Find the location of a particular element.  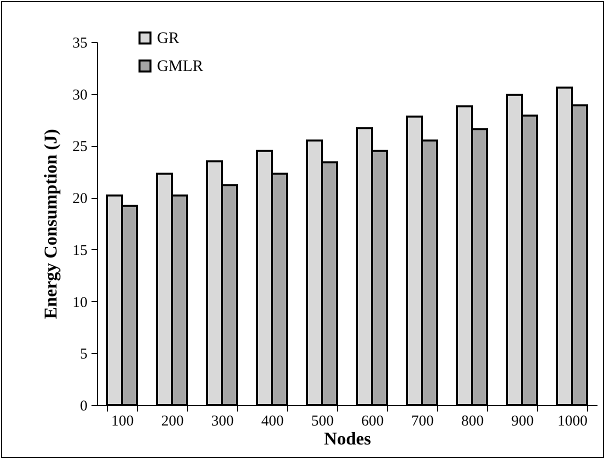

x-tick-label: 500 is located at coordinates (322, 422).